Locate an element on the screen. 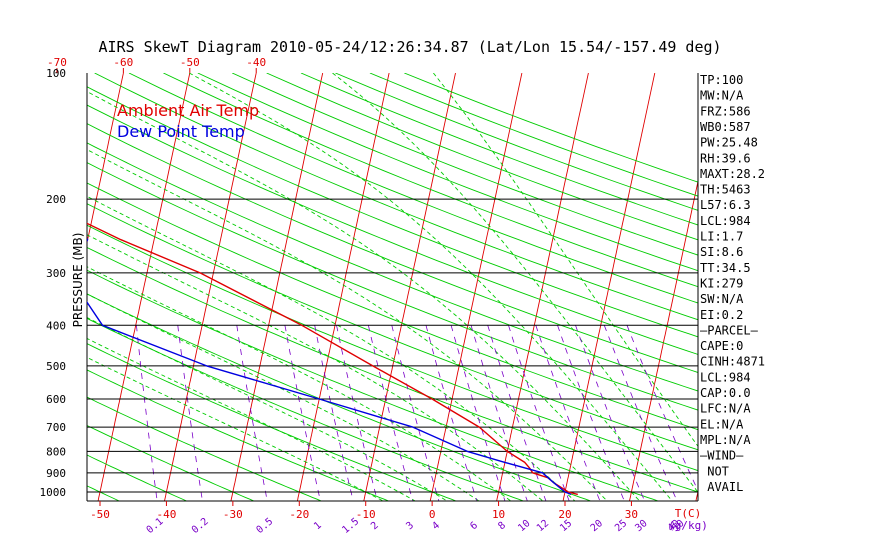 This screenshot has width=870, height=560. bottom-temp-tick-label: -20 is located at coordinates (299, 514).